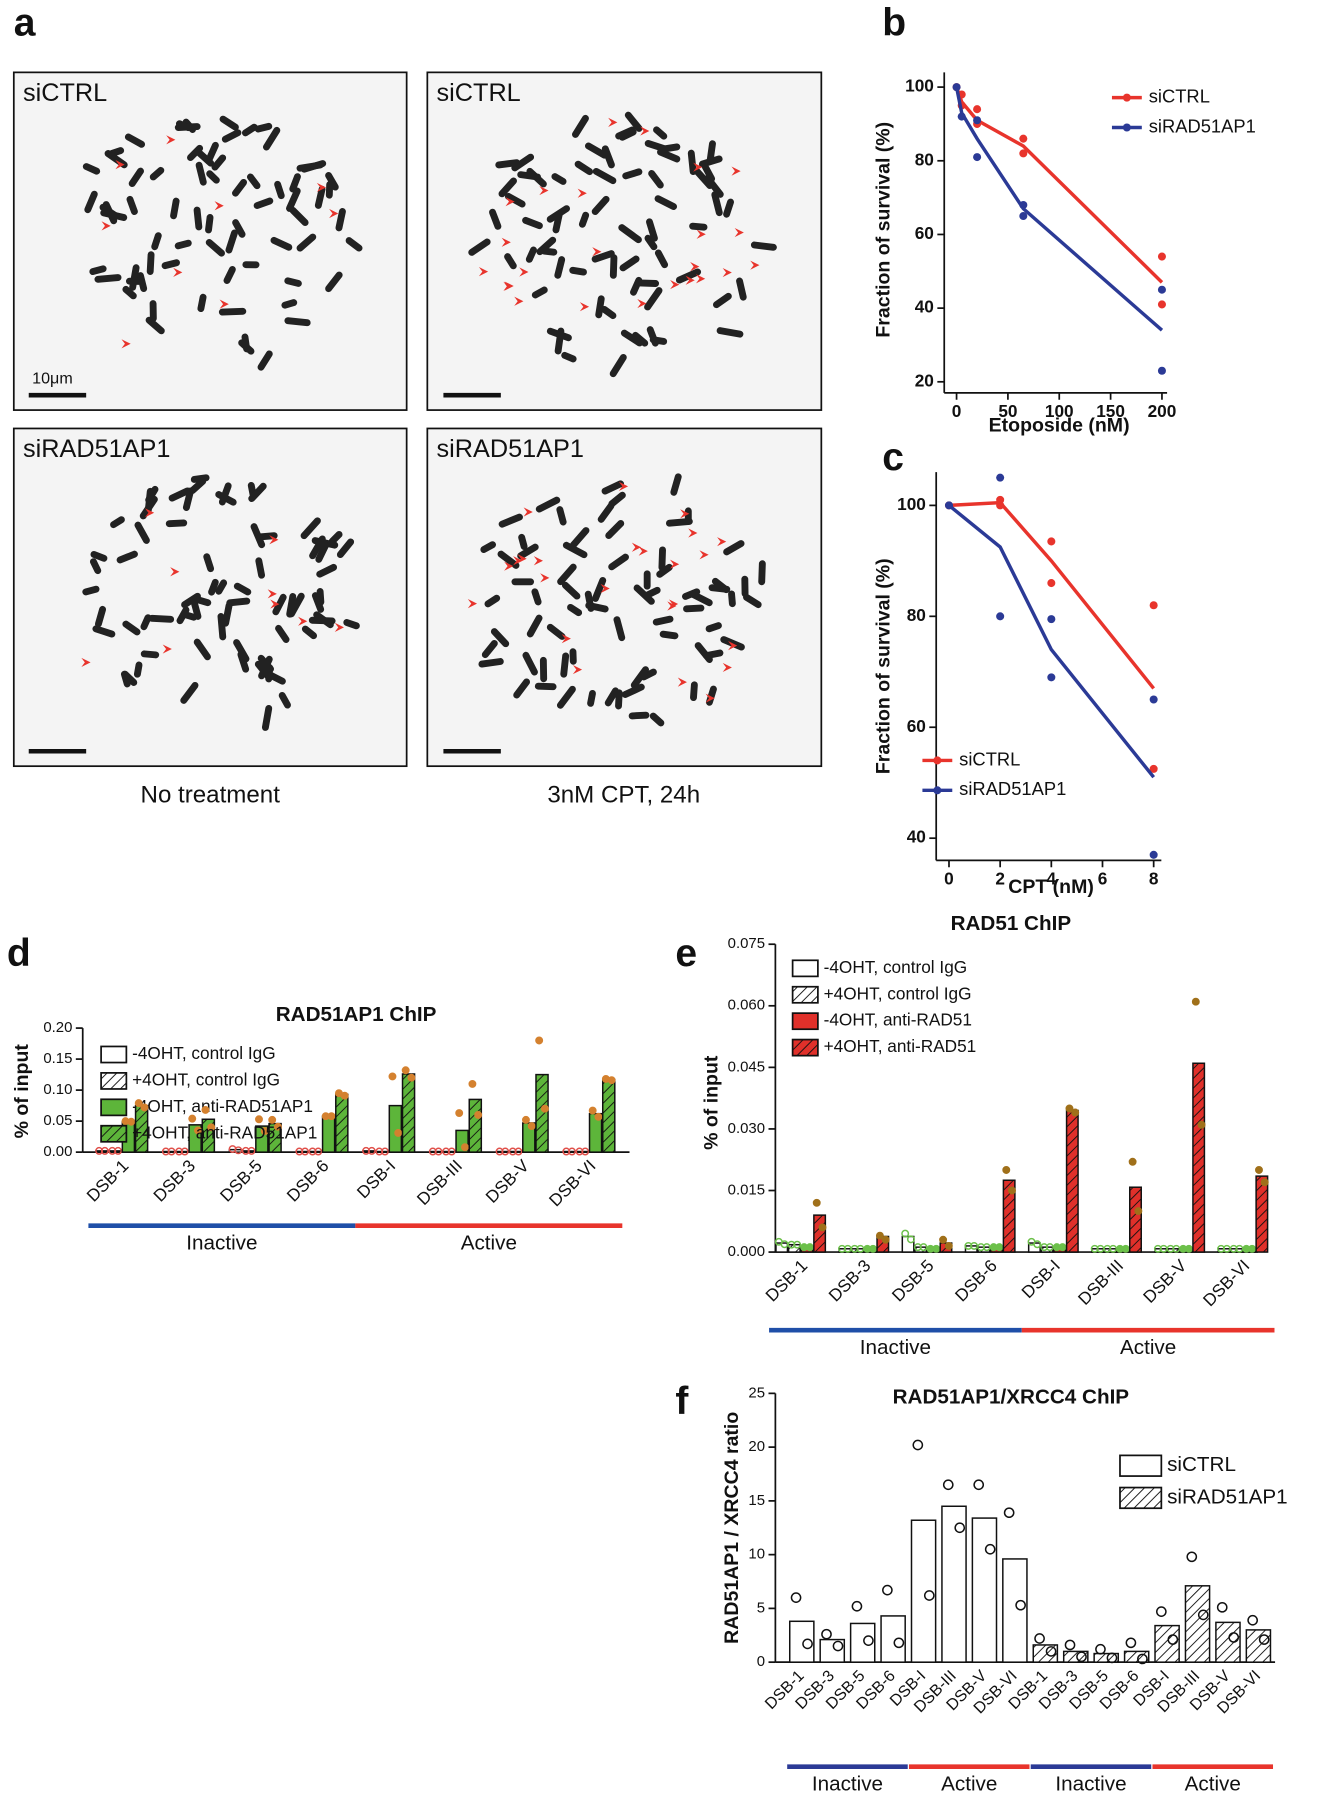 The image size is (1344, 1800). I want to click on y-tick-label: 60, so click(924, 233).